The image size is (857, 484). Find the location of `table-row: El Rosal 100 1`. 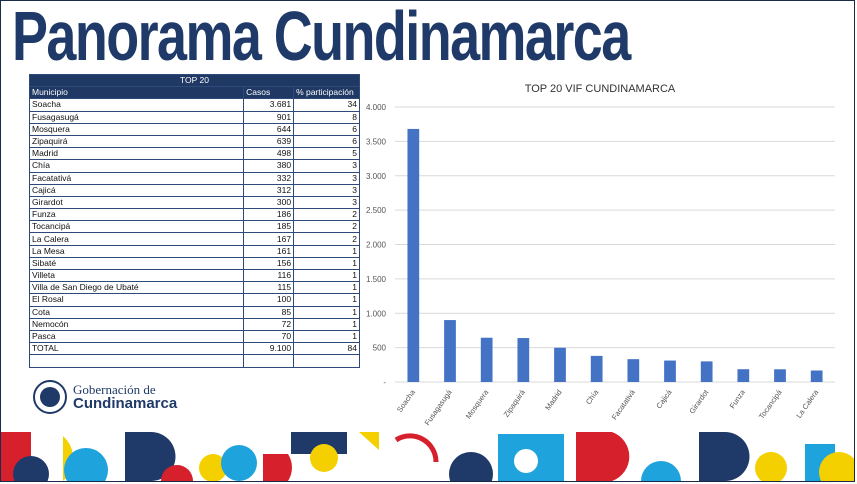

table-row: El Rosal 100 1 is located at coordinates (194, 300).